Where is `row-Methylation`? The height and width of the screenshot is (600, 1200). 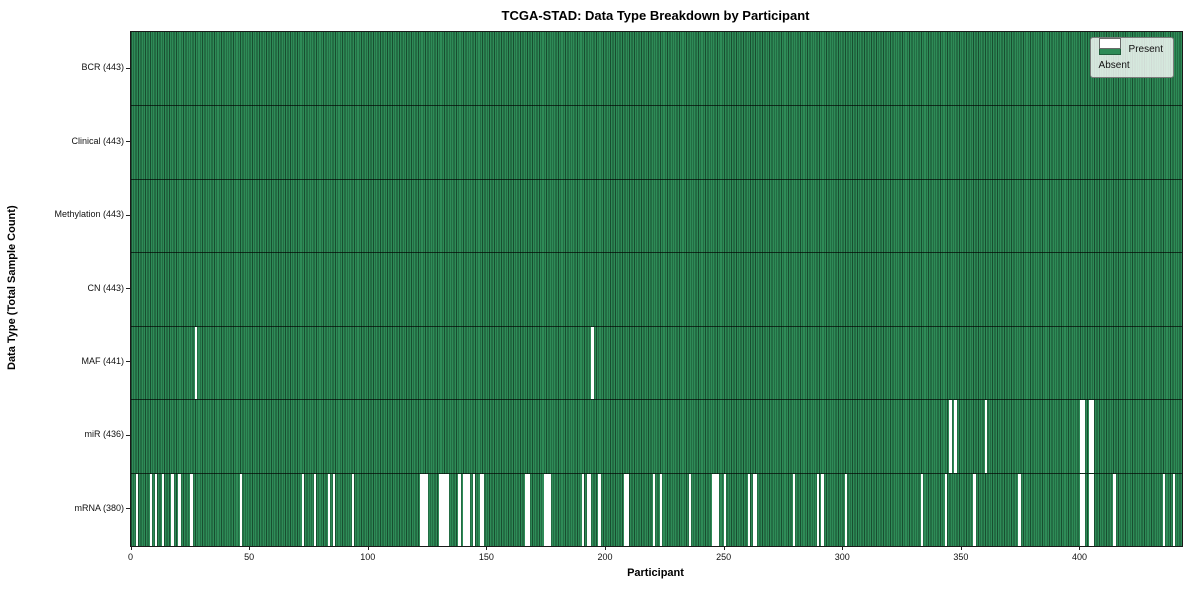 row-Methylation is located at coordinates (656, 215).